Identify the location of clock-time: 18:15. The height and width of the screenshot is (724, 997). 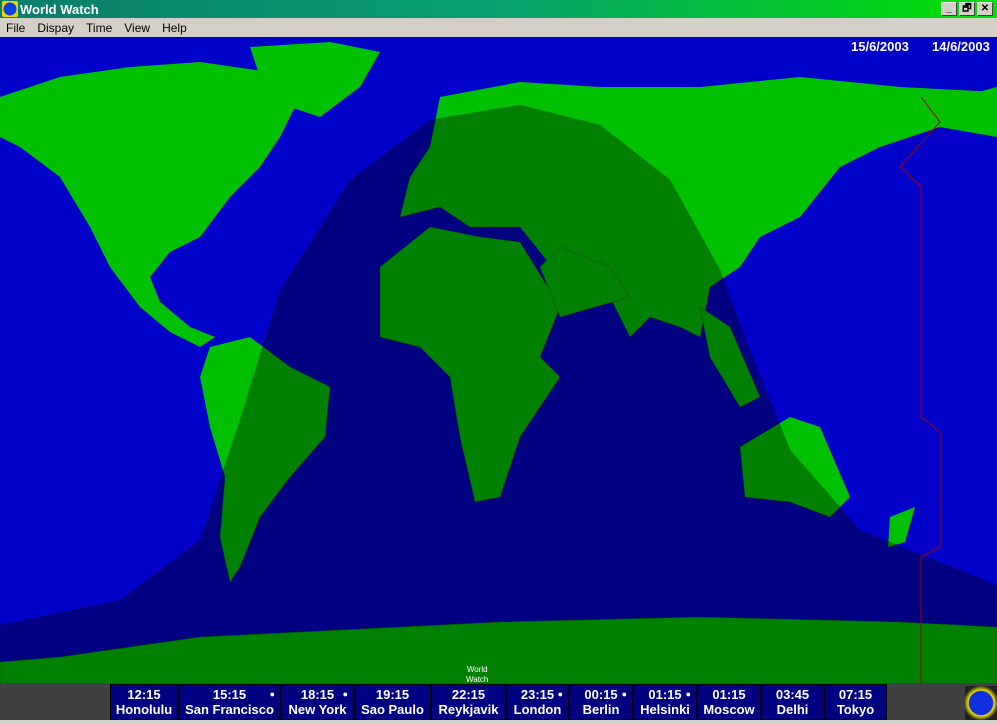
(317, 694).